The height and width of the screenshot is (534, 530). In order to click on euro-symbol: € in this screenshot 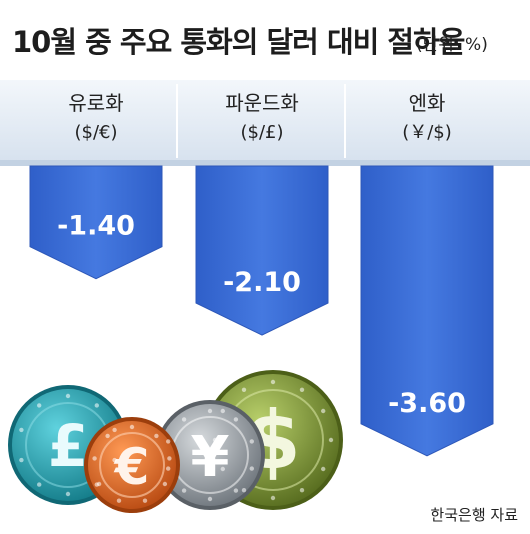, I will do `click(132, 467)`.